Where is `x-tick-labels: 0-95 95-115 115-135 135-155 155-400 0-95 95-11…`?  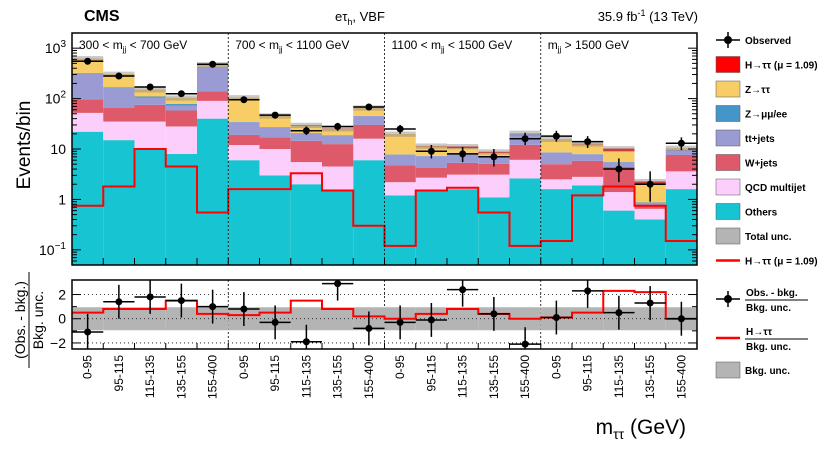 x-tick-labels: 0-95 95-115 115-135 135-155 155-400 0-95 95-11… is located at coordinates (384, 371).